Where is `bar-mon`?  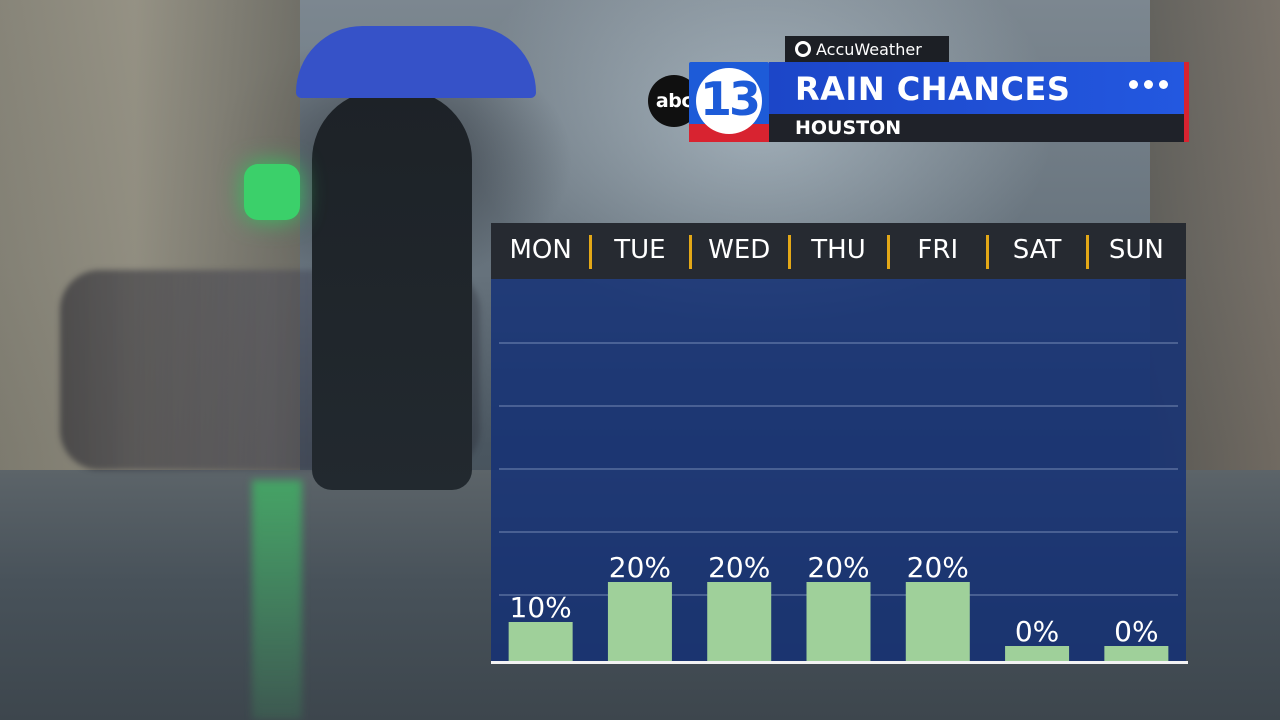
bar-mon is located at coordinates (540, 642).